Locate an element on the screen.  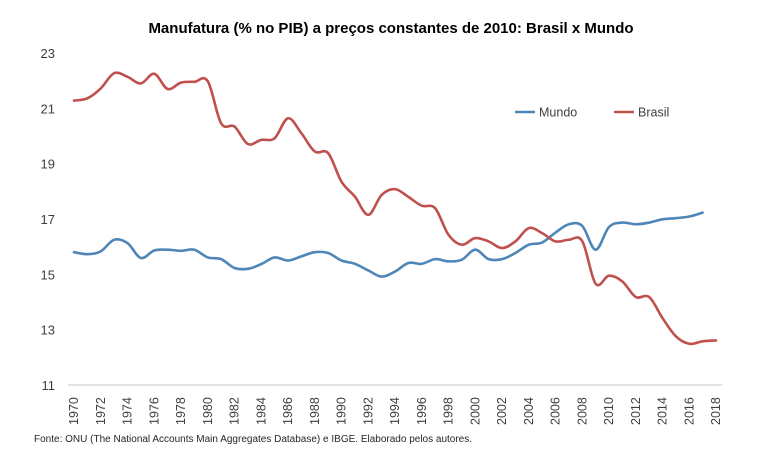
legend-item-brasil: Brasil is located at coordinates (641, 113).